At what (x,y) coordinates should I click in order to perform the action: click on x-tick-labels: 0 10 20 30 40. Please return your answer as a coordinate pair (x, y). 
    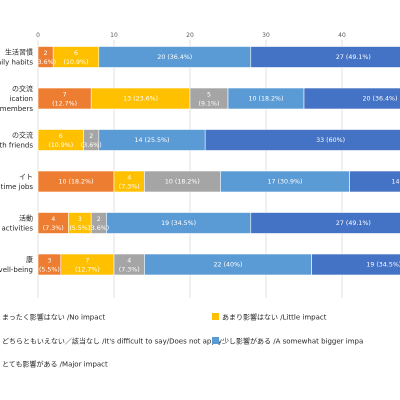
    Looking at the image, I should click on (191, 35).